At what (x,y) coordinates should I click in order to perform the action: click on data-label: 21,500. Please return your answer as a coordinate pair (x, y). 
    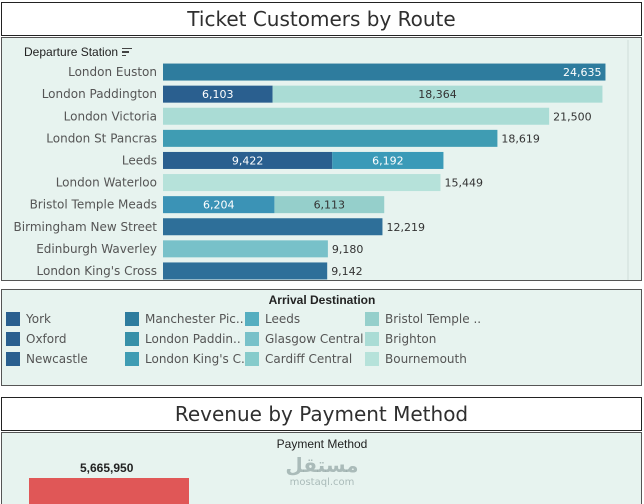
    Looking at the image, I should click on (572, 116).